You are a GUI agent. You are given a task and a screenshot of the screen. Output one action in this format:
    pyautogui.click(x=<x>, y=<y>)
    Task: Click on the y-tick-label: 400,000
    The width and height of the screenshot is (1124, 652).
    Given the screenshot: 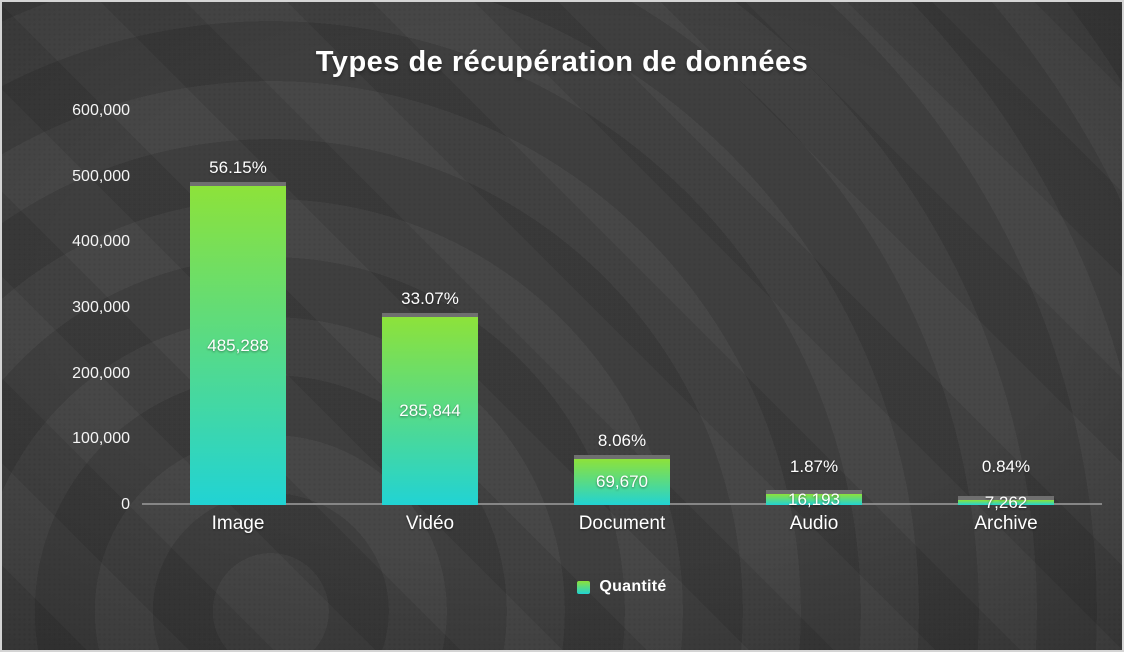 What is the action you would take?
    pyautogui.click(x=101, y=242)
    